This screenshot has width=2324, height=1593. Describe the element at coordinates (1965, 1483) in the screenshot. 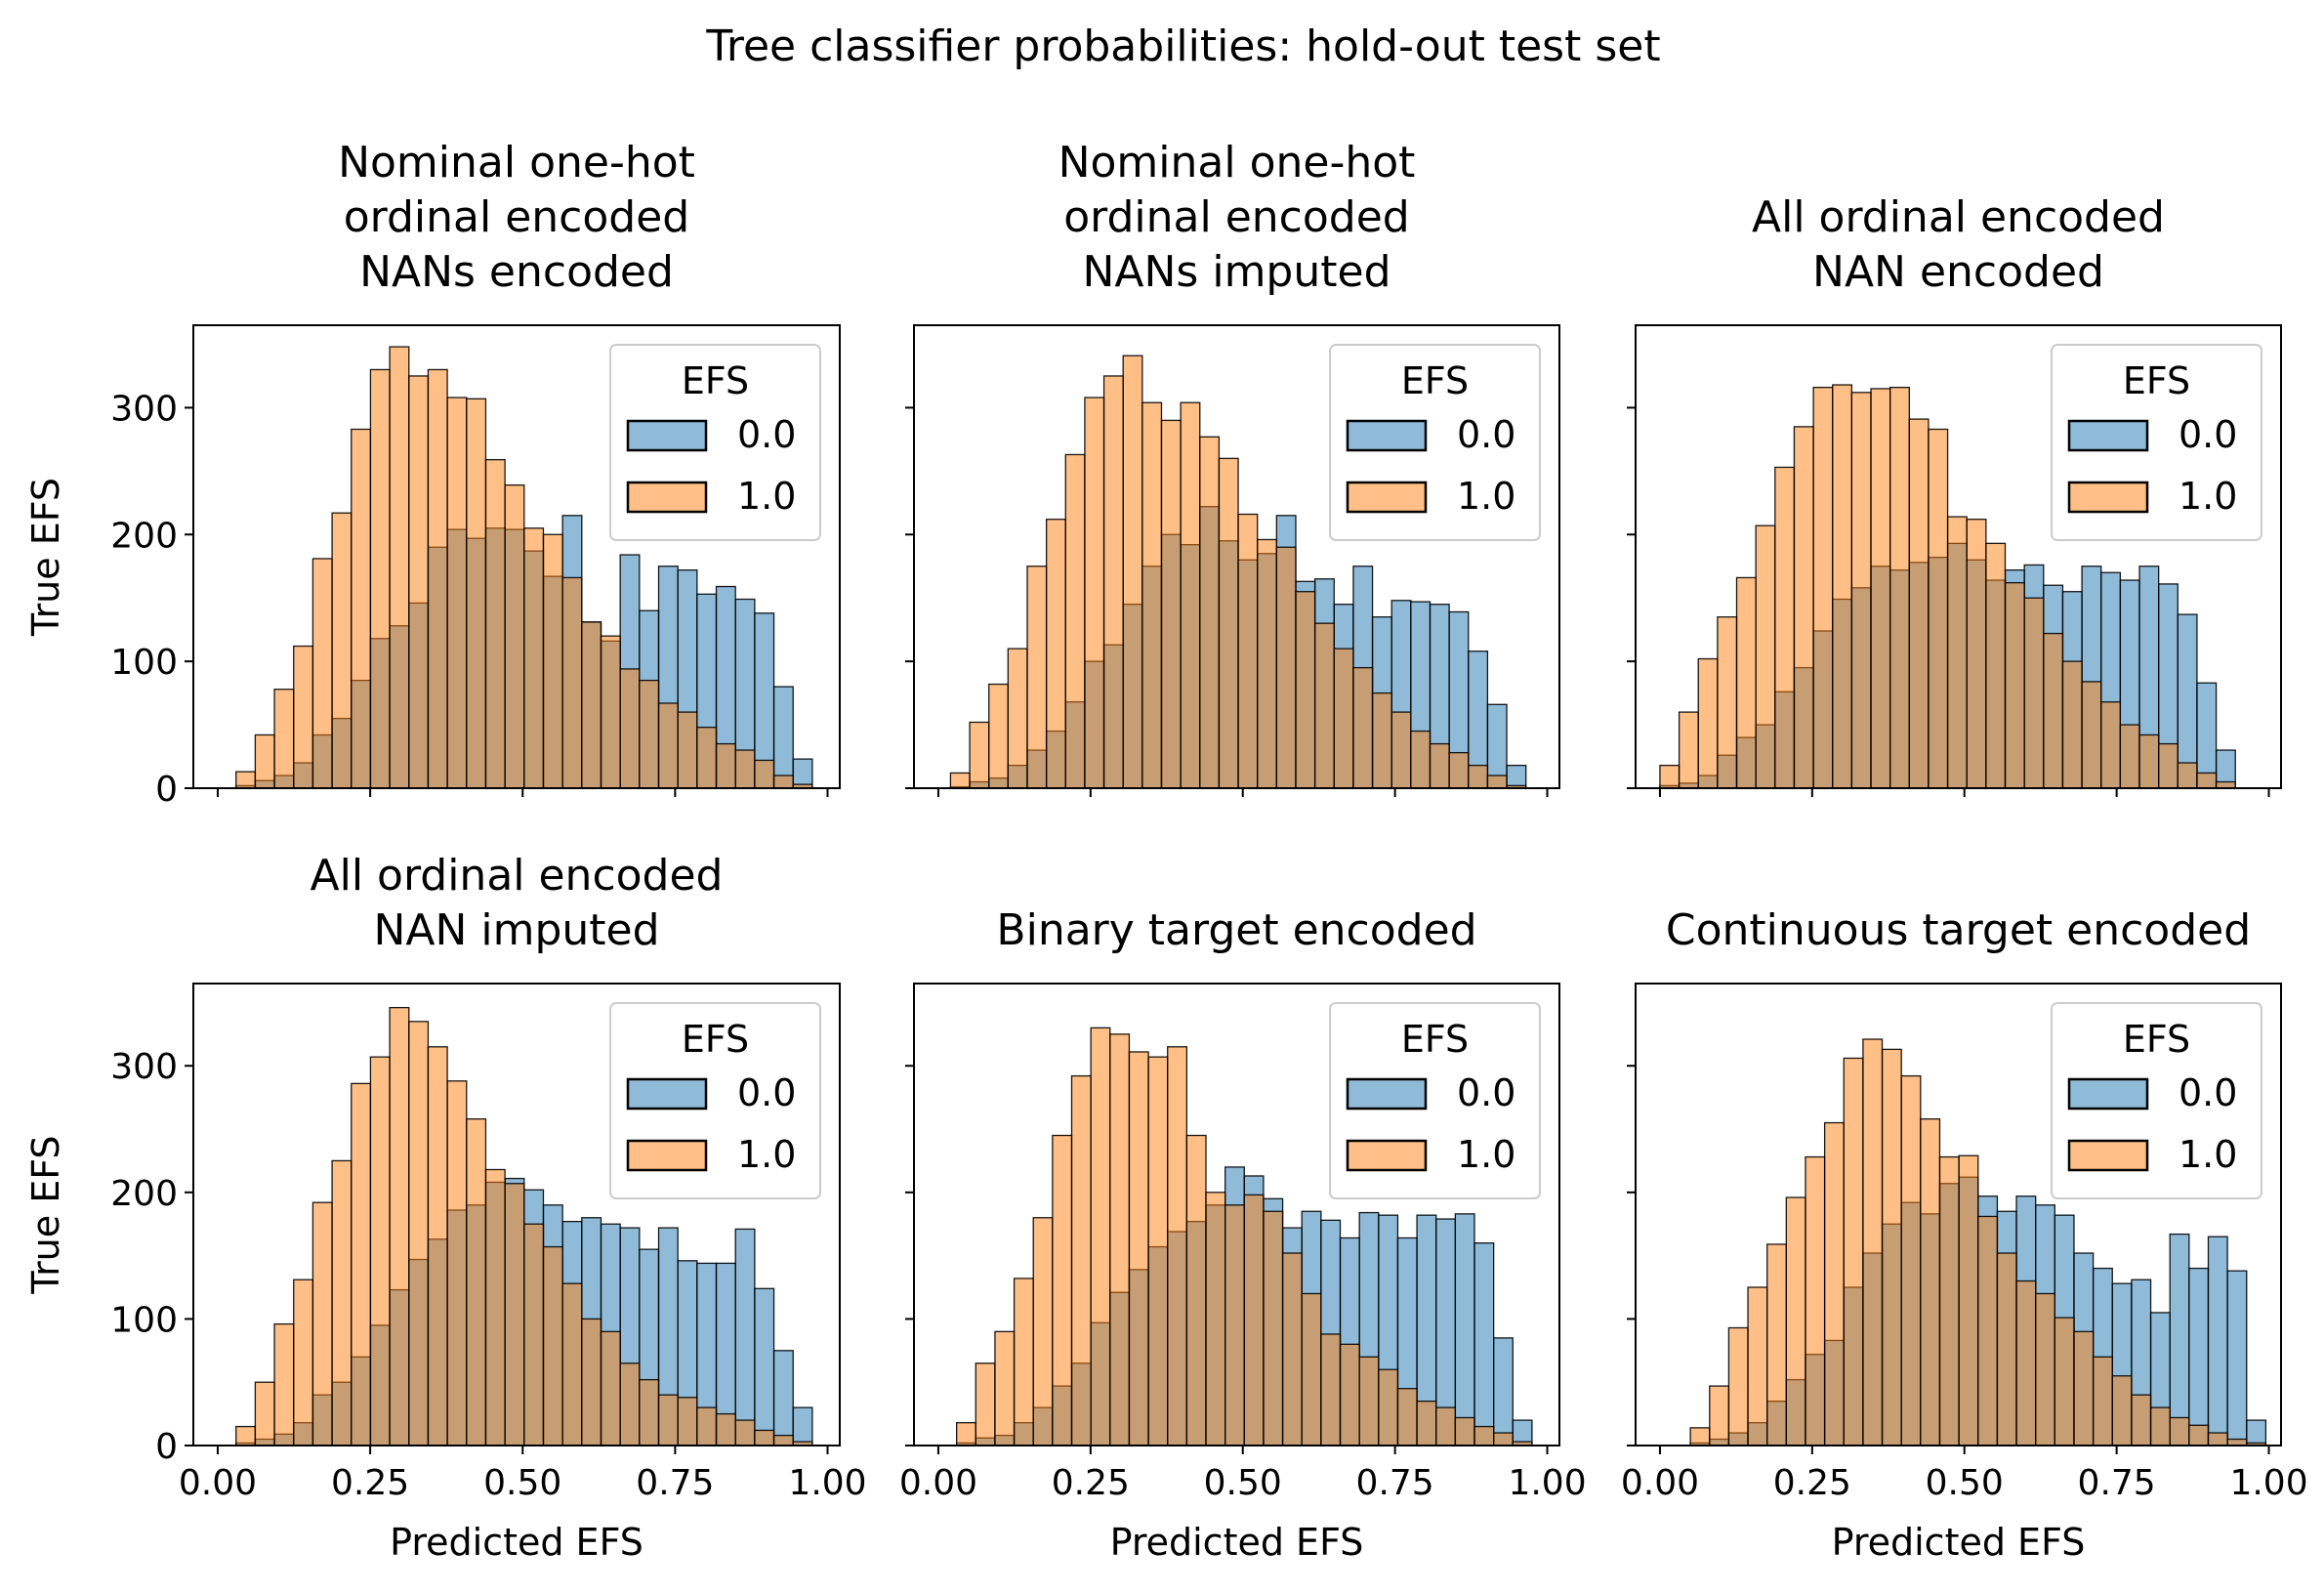

I see `panel-6-xtick-label-2: 0.50` at that location.